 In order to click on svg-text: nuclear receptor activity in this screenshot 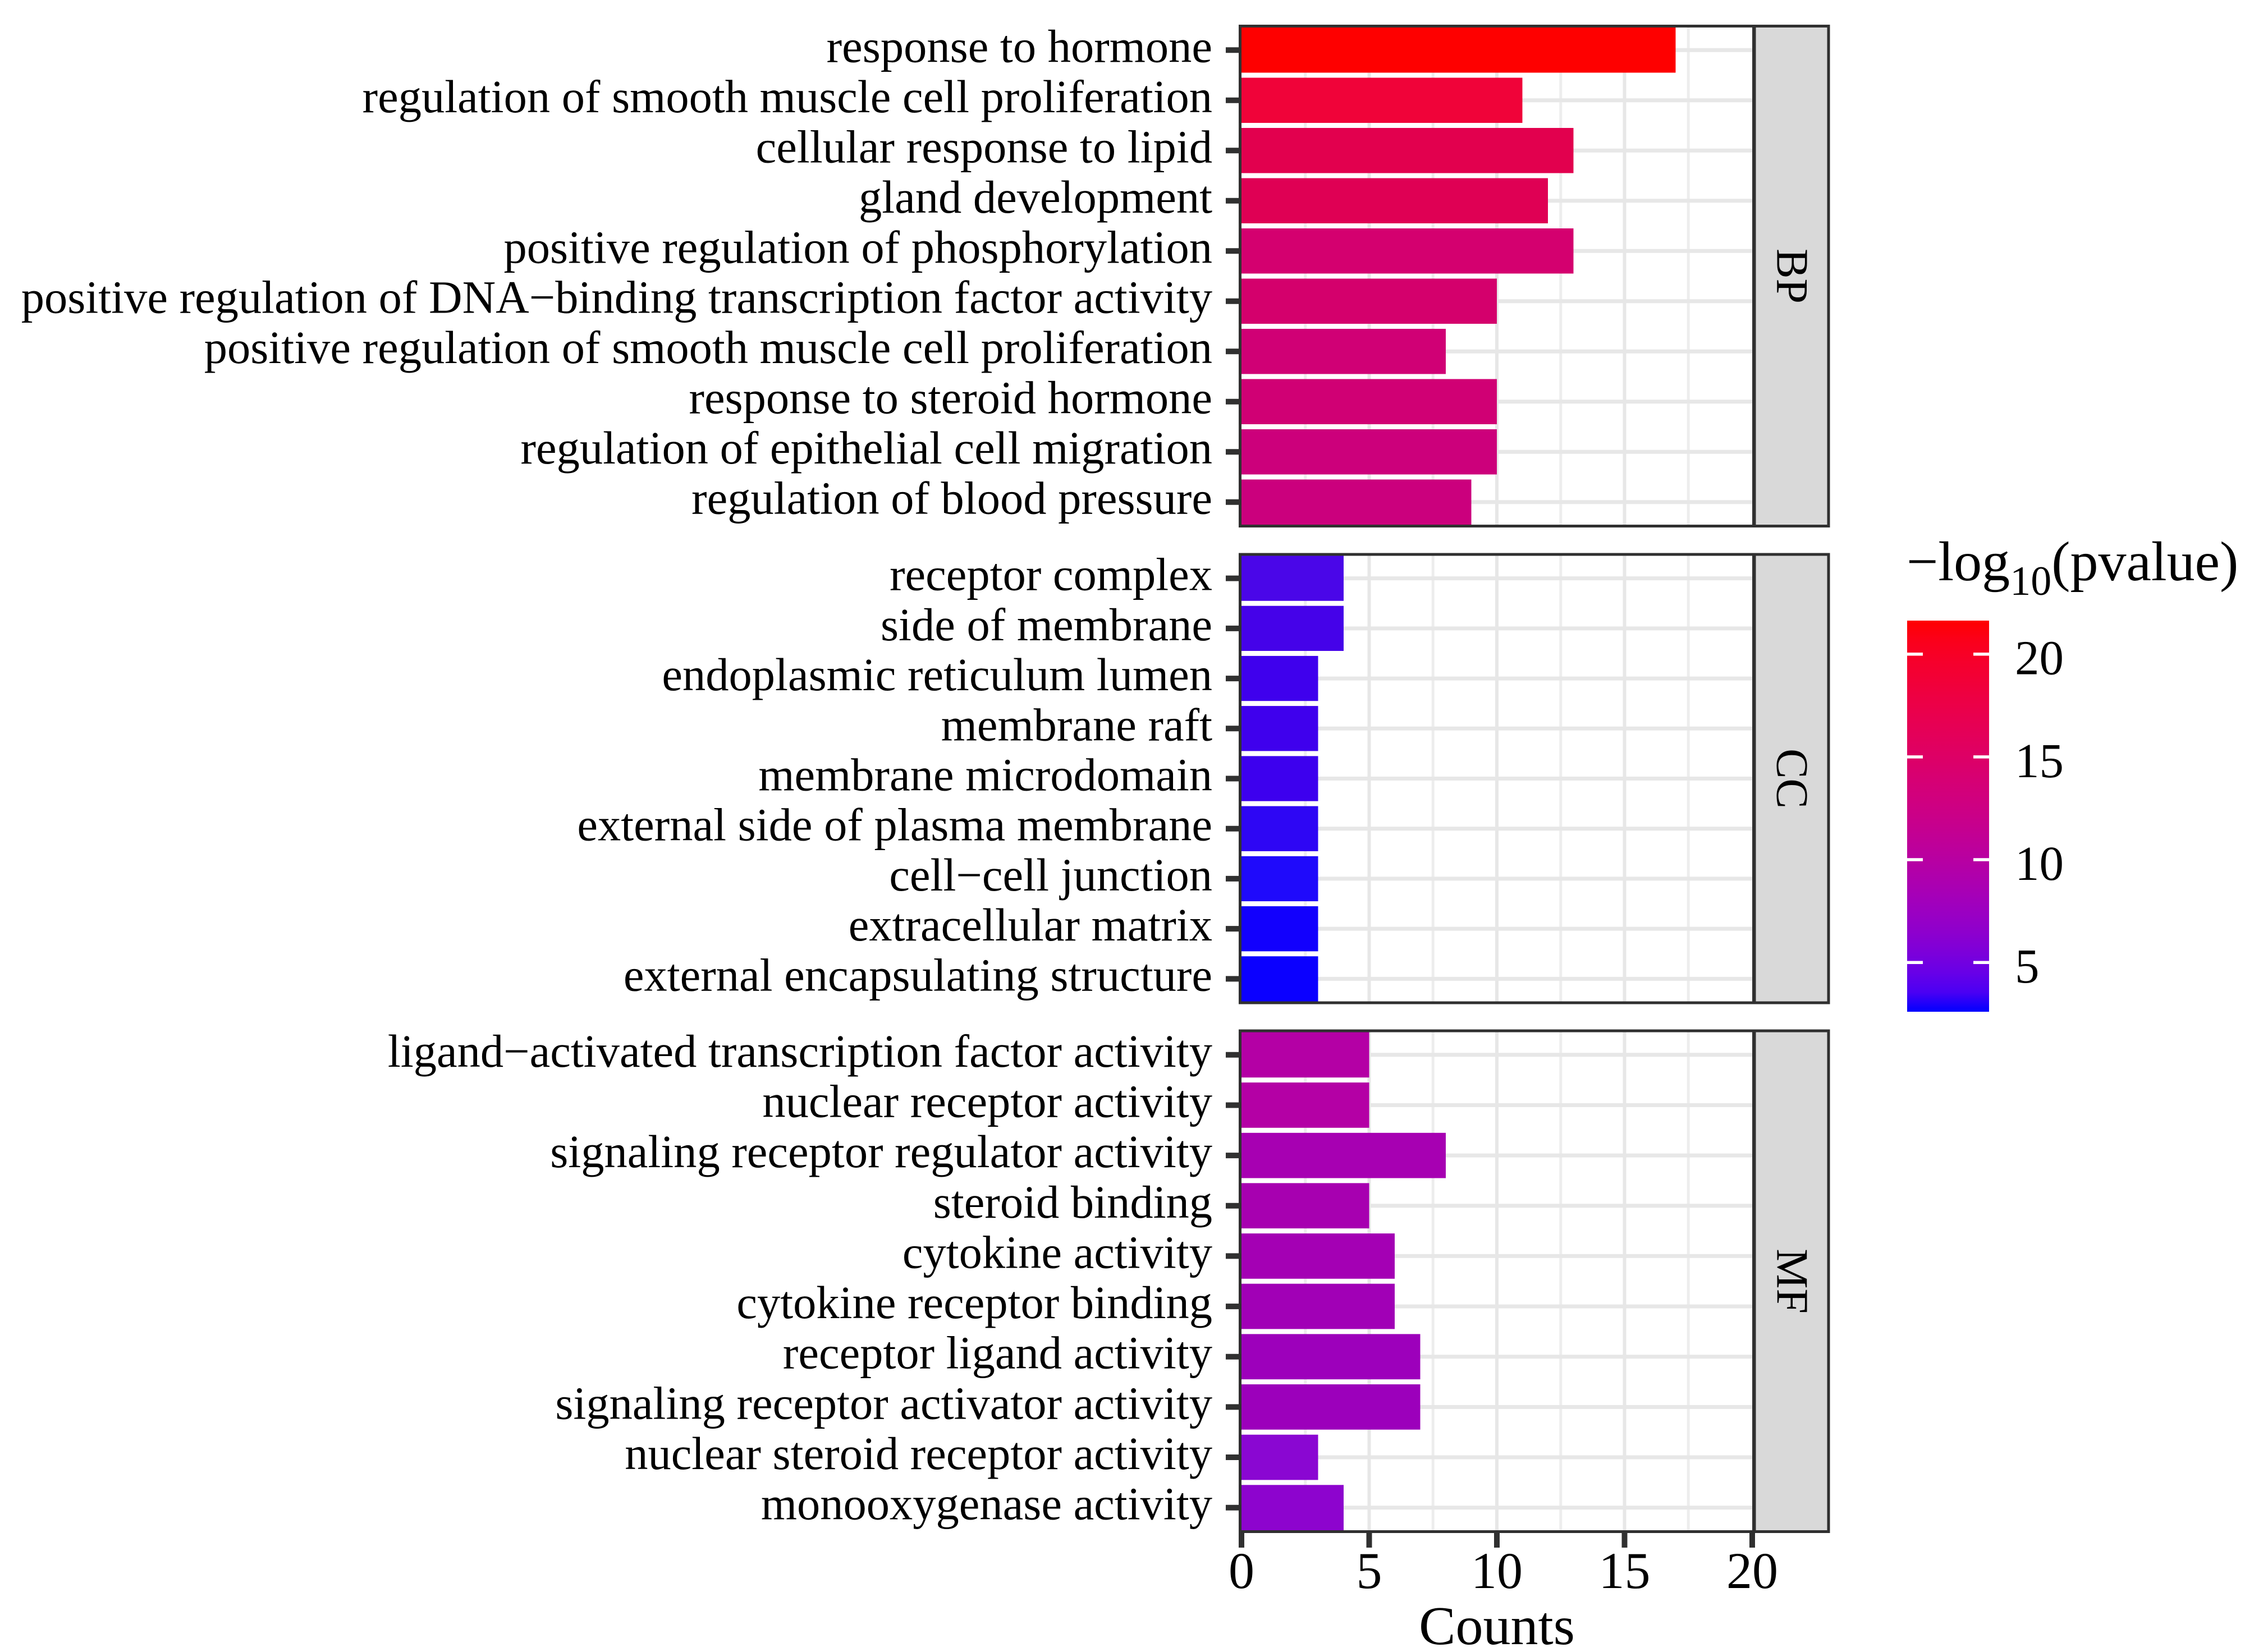, I will do `click(987, 1101)`.